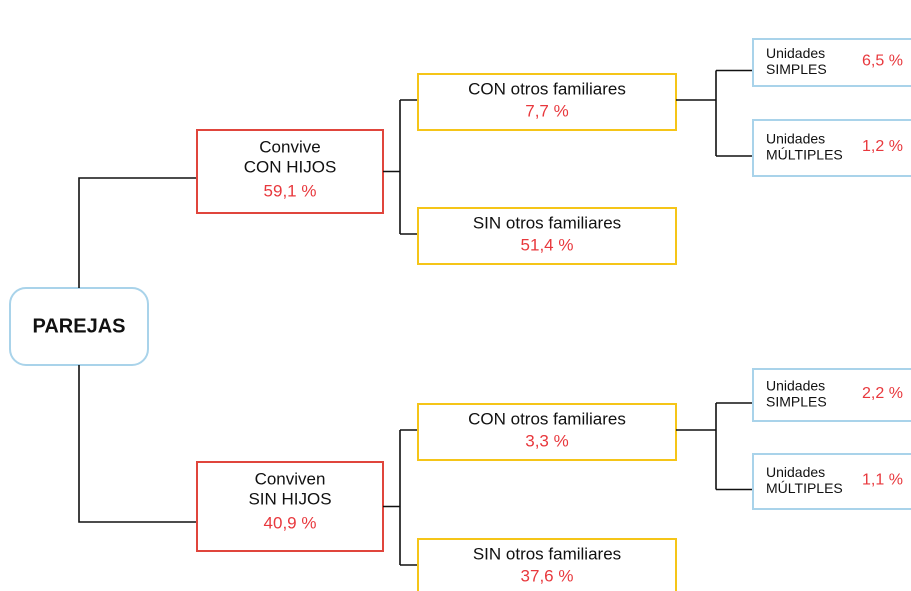 Image resolution: width=911 pixels, height=591 pixels. What do you see at coordinates (79, 326) in the screenshot?
I see `root-label: PAREJAS` at bounding box center [79, 326].